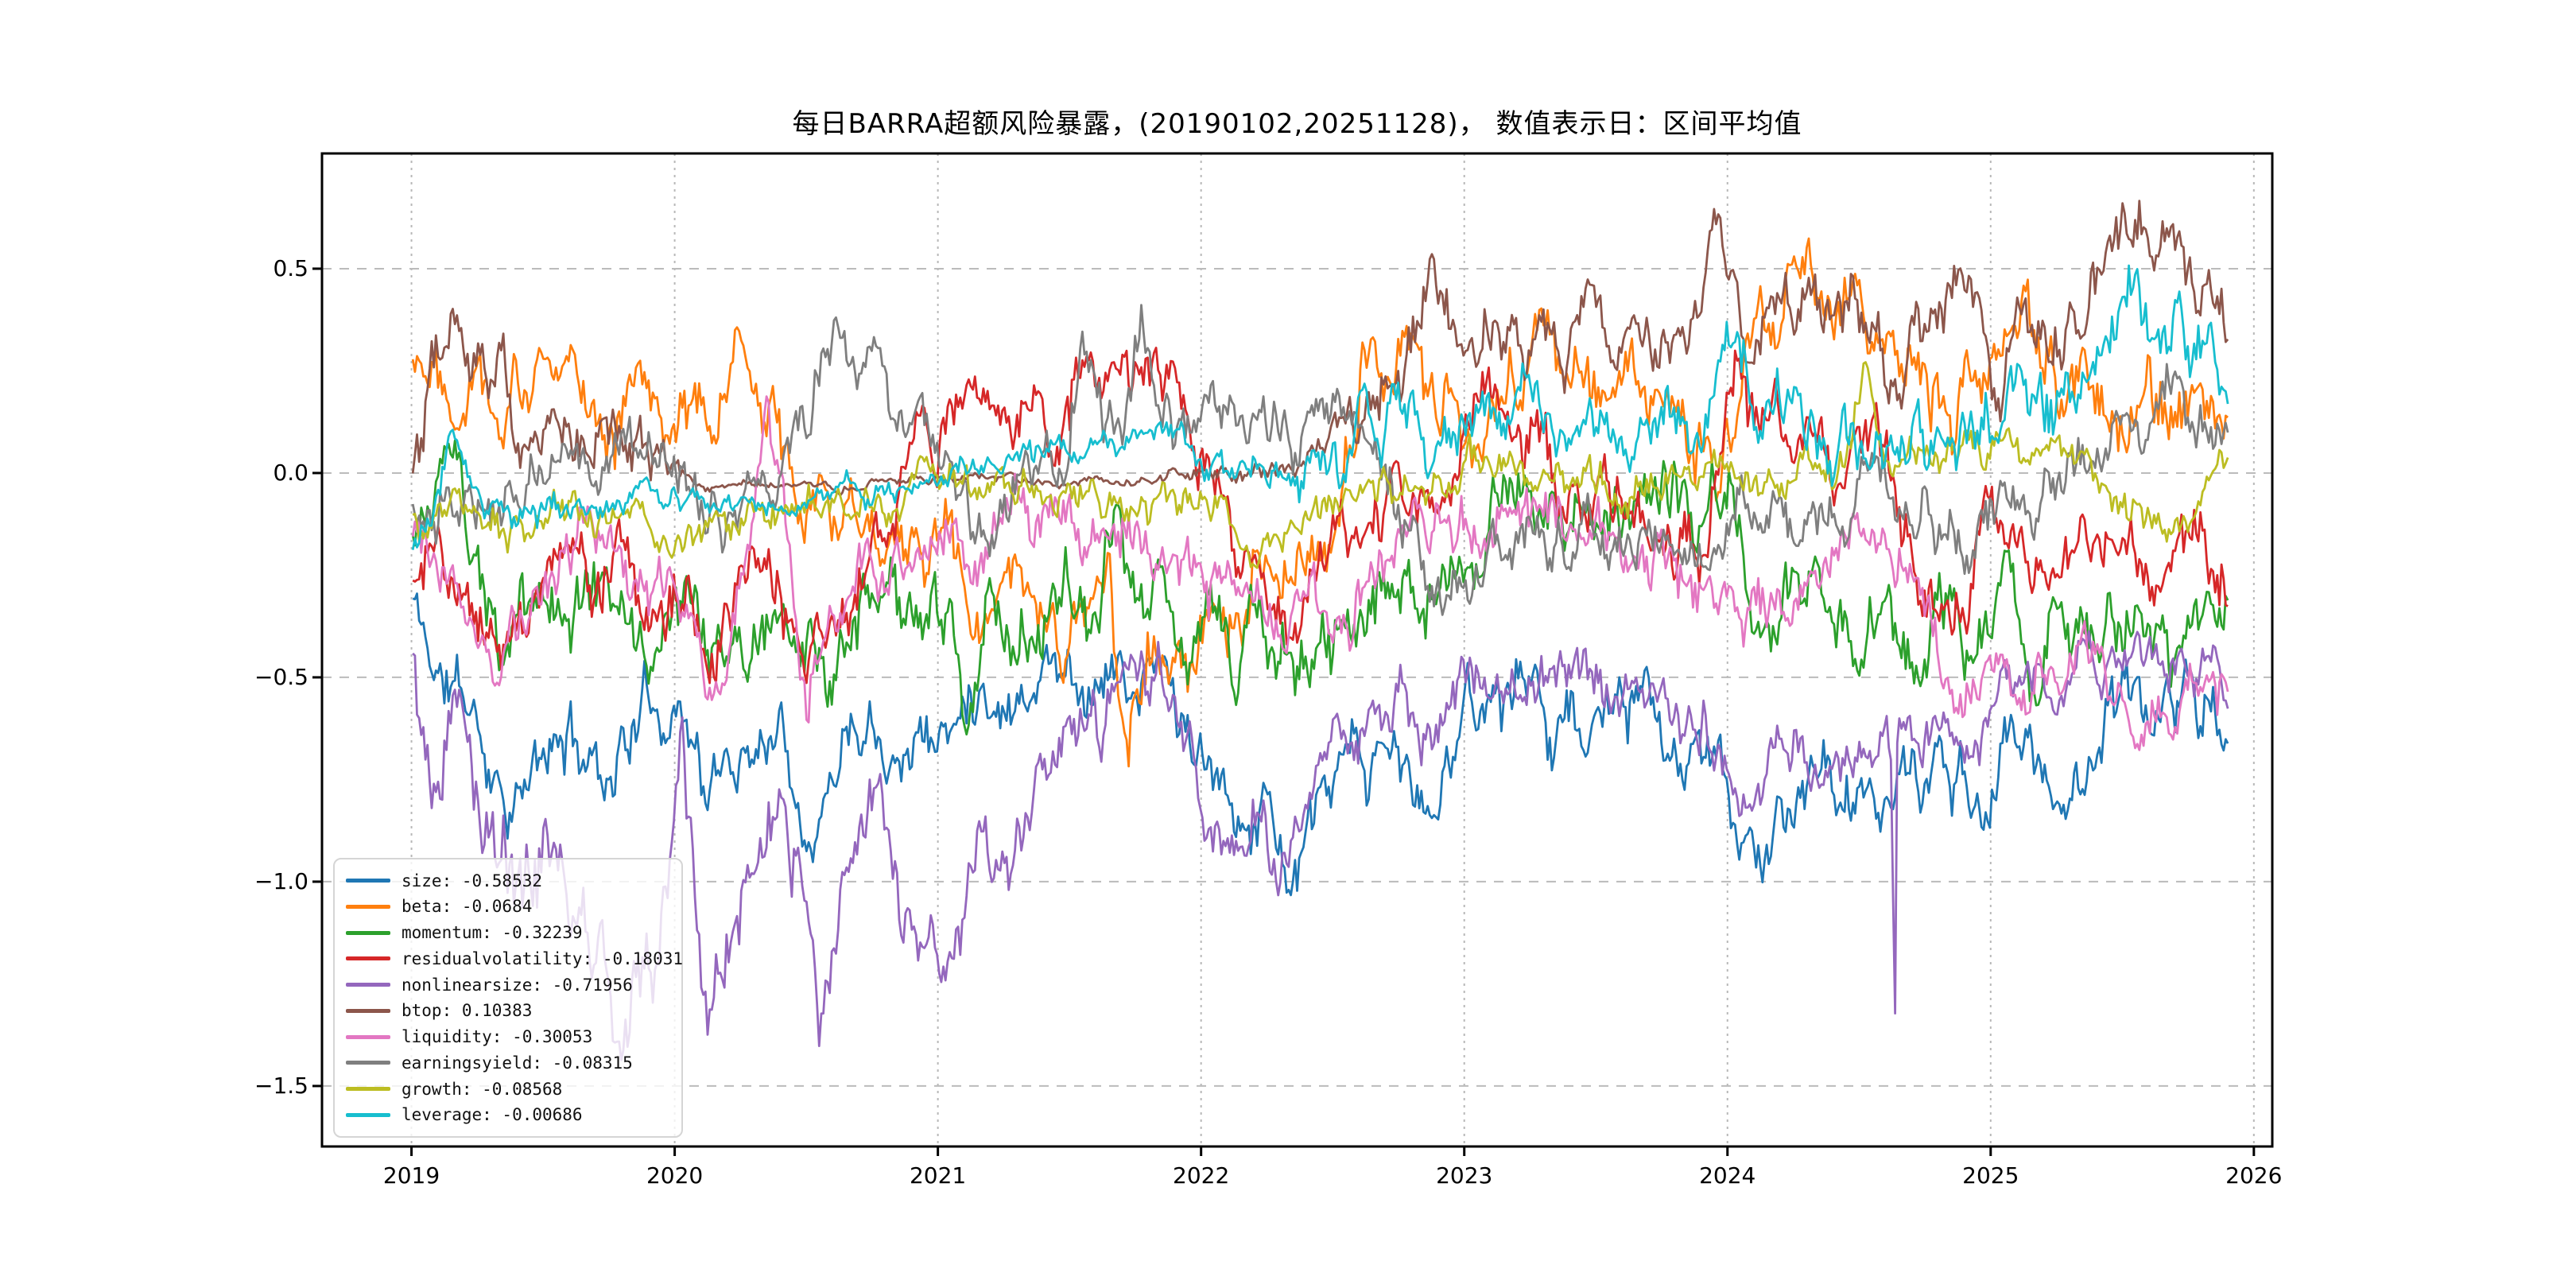  I want to click on x-tick-label: 2025, so click(1991, 1175).